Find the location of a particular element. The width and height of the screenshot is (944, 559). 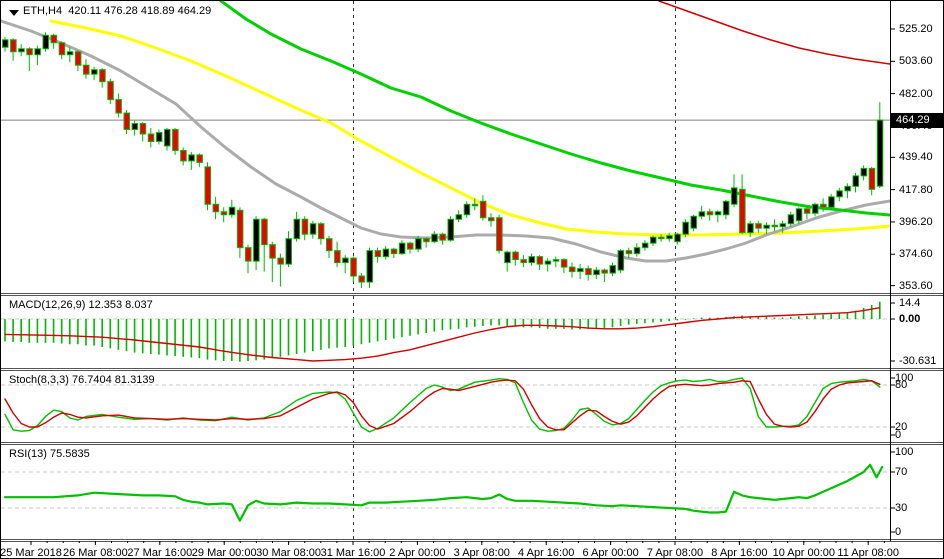

stoch-d-line is located at coordinates (442, 405).